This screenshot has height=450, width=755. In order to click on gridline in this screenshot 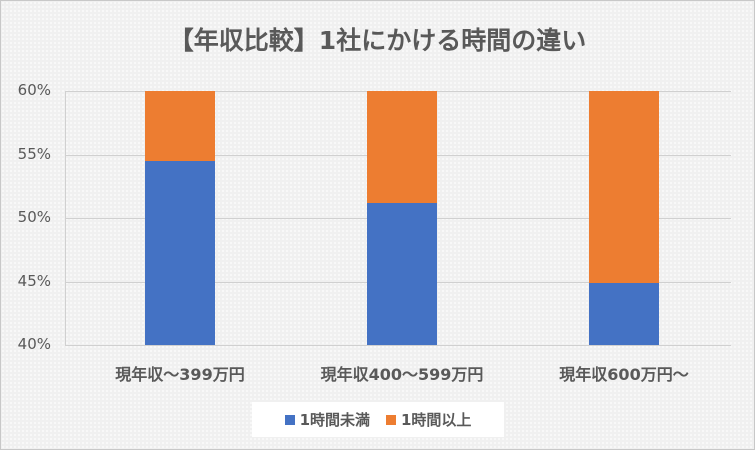, I will do `click(398, 345)`.